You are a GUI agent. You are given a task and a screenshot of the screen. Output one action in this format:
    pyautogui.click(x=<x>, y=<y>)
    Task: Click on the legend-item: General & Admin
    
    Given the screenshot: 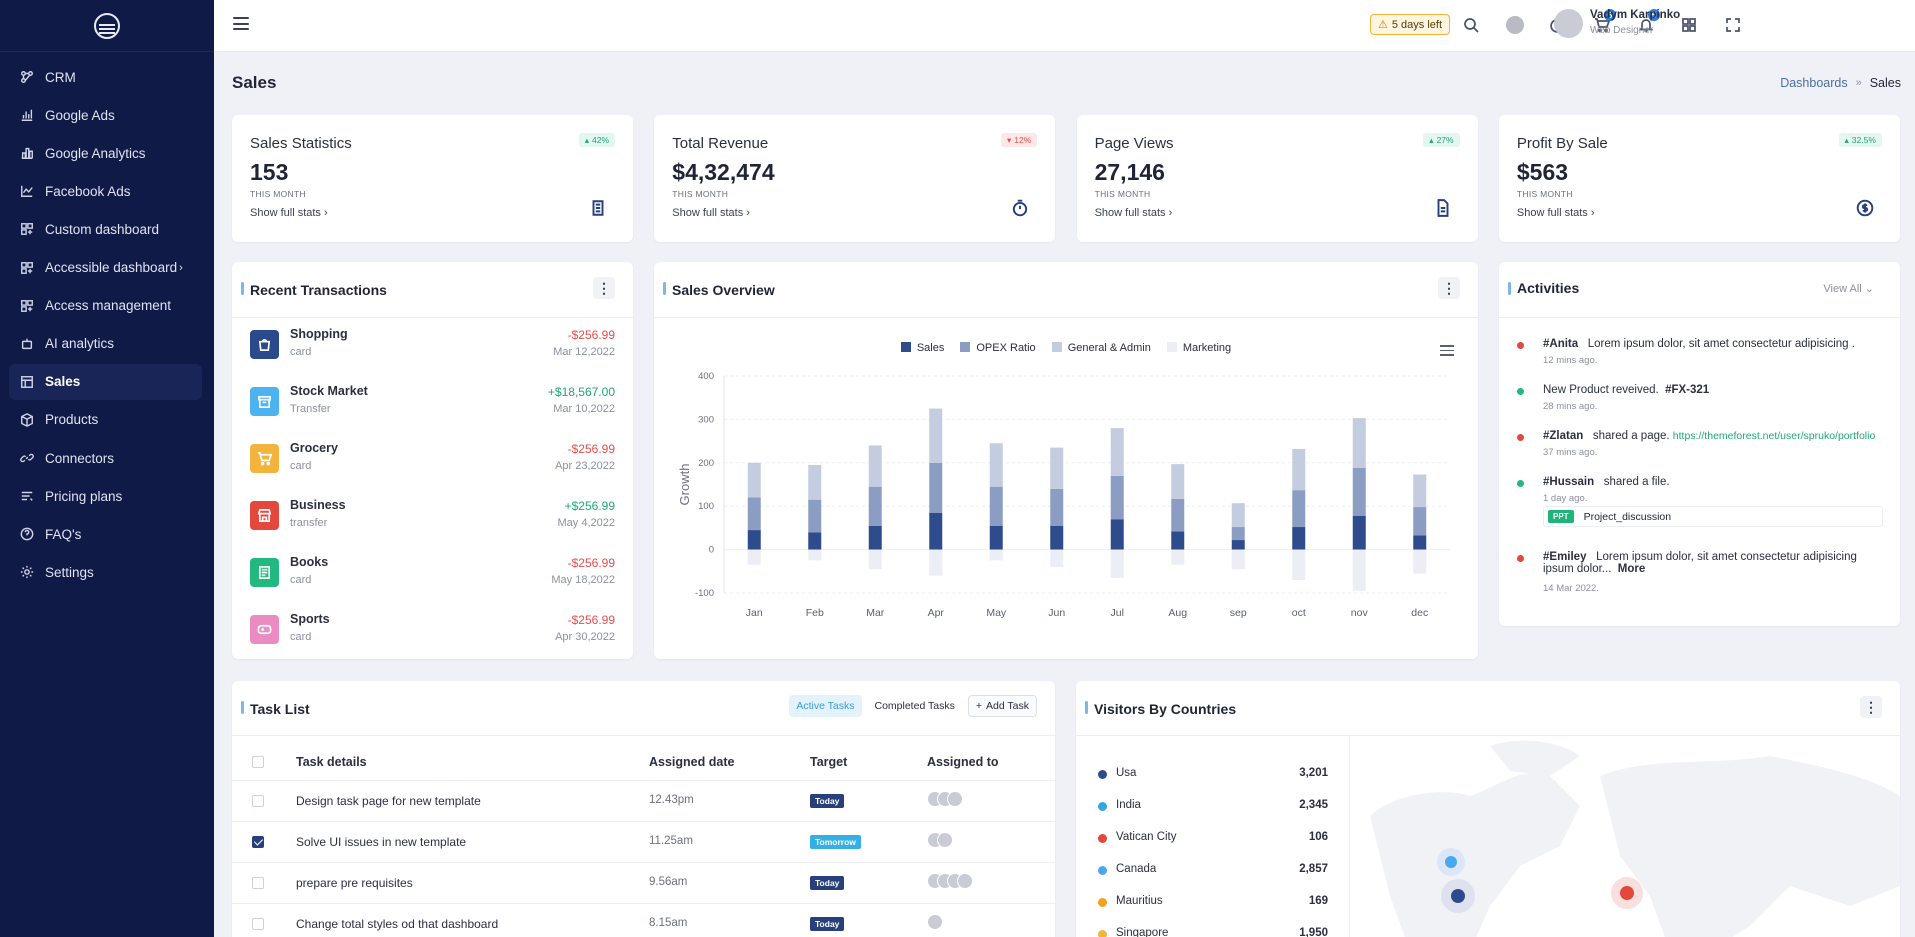 What is the action you would take?
    pyautogui.click(x=1101, y=348)
    